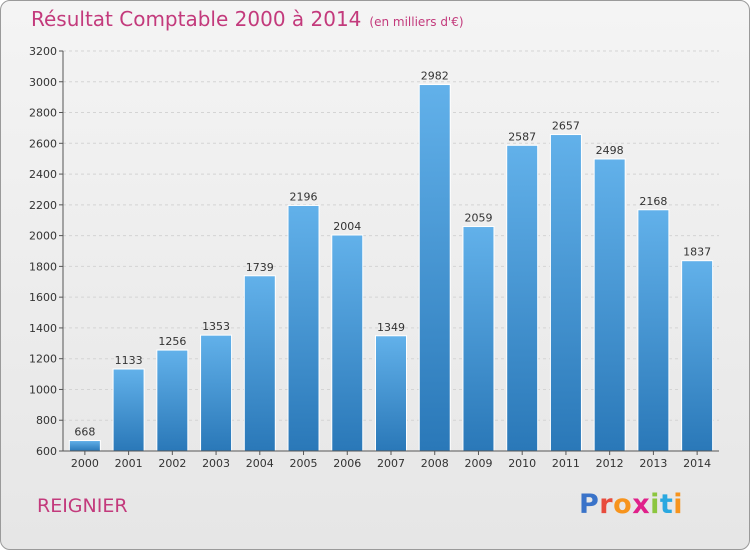 The height and width of the screenshot is (550, 750). What do you see at coordinates (46, 420) in the screenshot?
I see `y-tick-label: 800` at bounding box center [46, 420].